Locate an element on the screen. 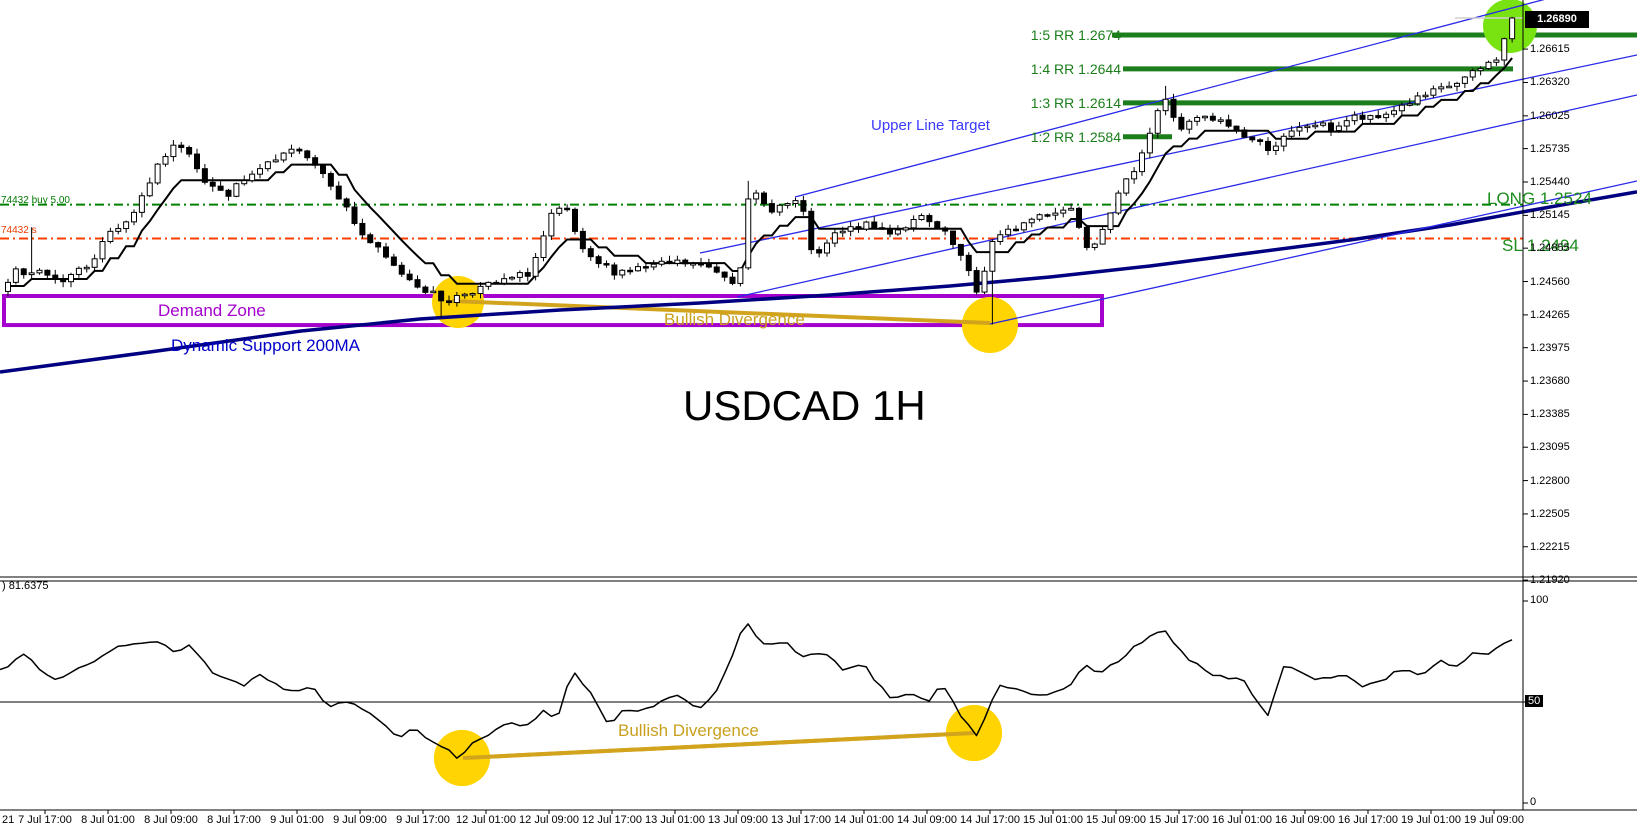  price-axis-label: 1.22505 is located at coordinates (1550, 513).